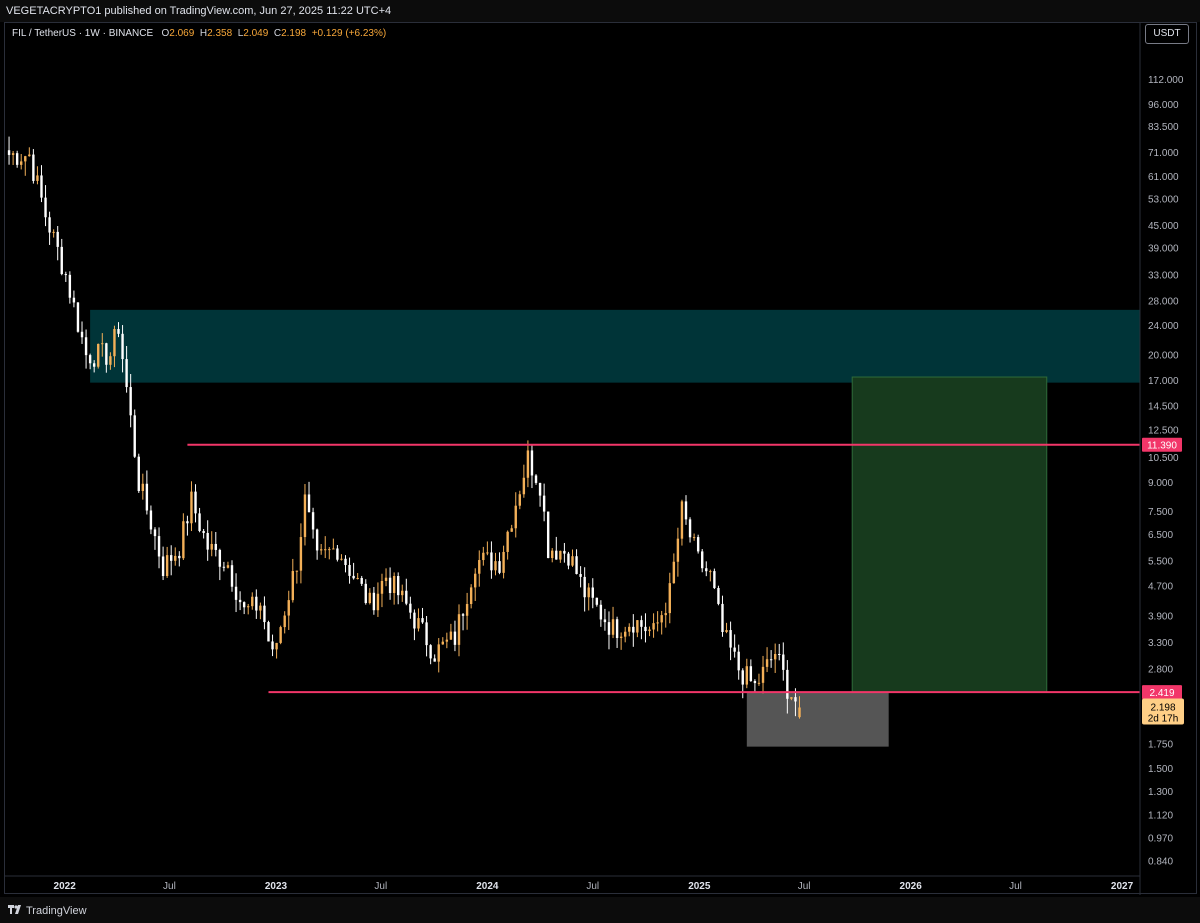 The width and height of the screenshot is (1200, 923). I want to click on high-label: H, so click(203, 33).